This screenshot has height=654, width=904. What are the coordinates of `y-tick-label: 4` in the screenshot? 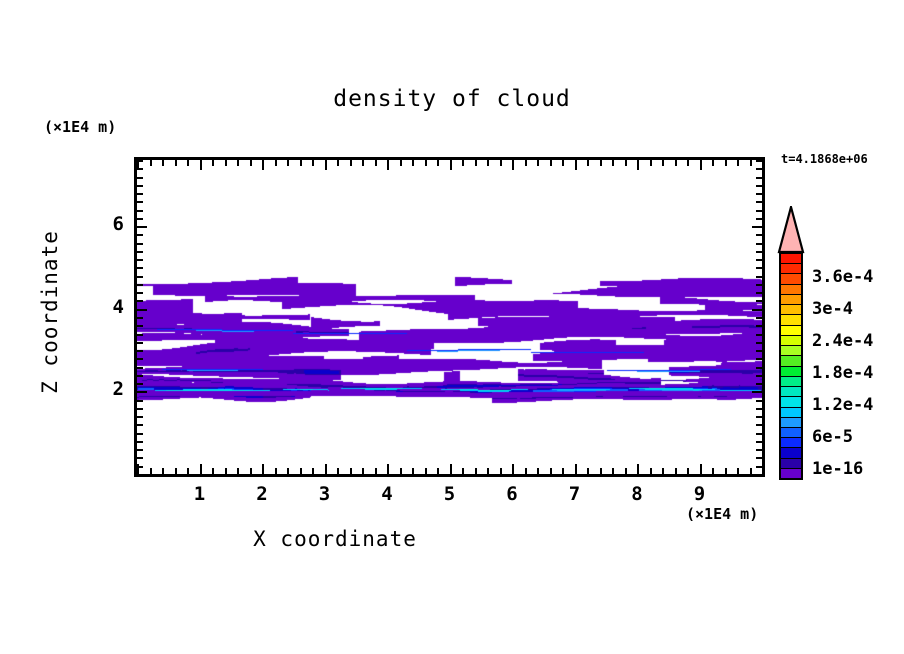 It's located at (118, 306).